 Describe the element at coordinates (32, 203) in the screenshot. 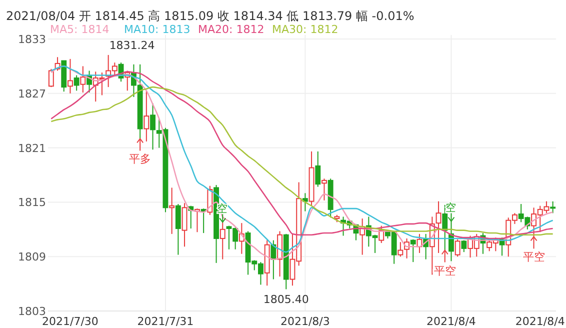

I see `y-tick-label: 1815` at that location.